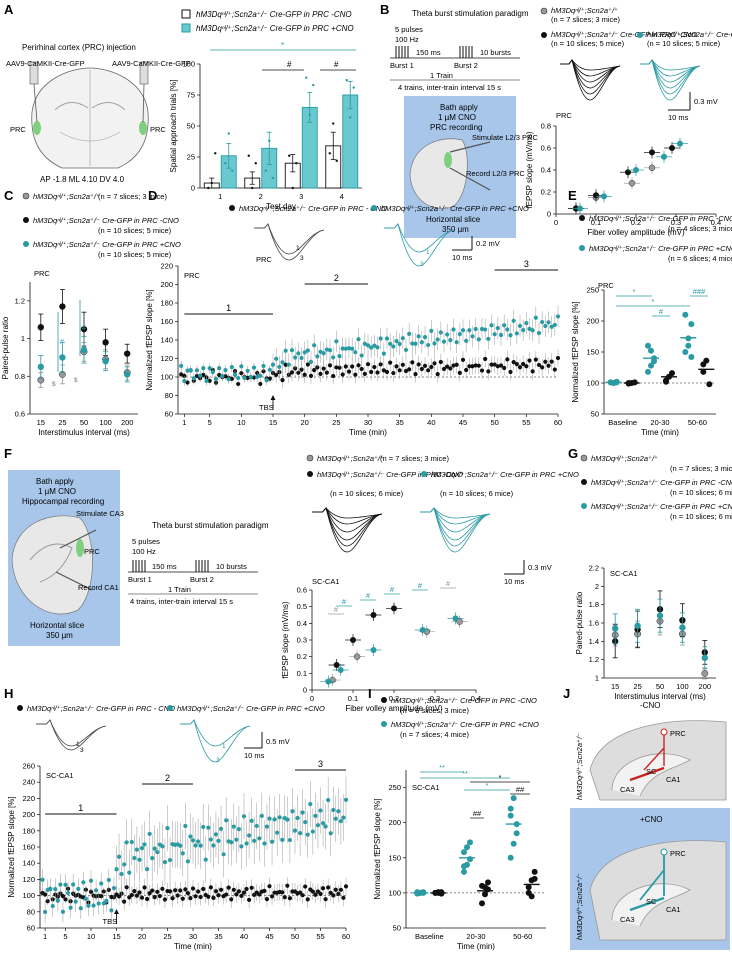  I want to click on legend-dot-cno-f, so click(424, 474).